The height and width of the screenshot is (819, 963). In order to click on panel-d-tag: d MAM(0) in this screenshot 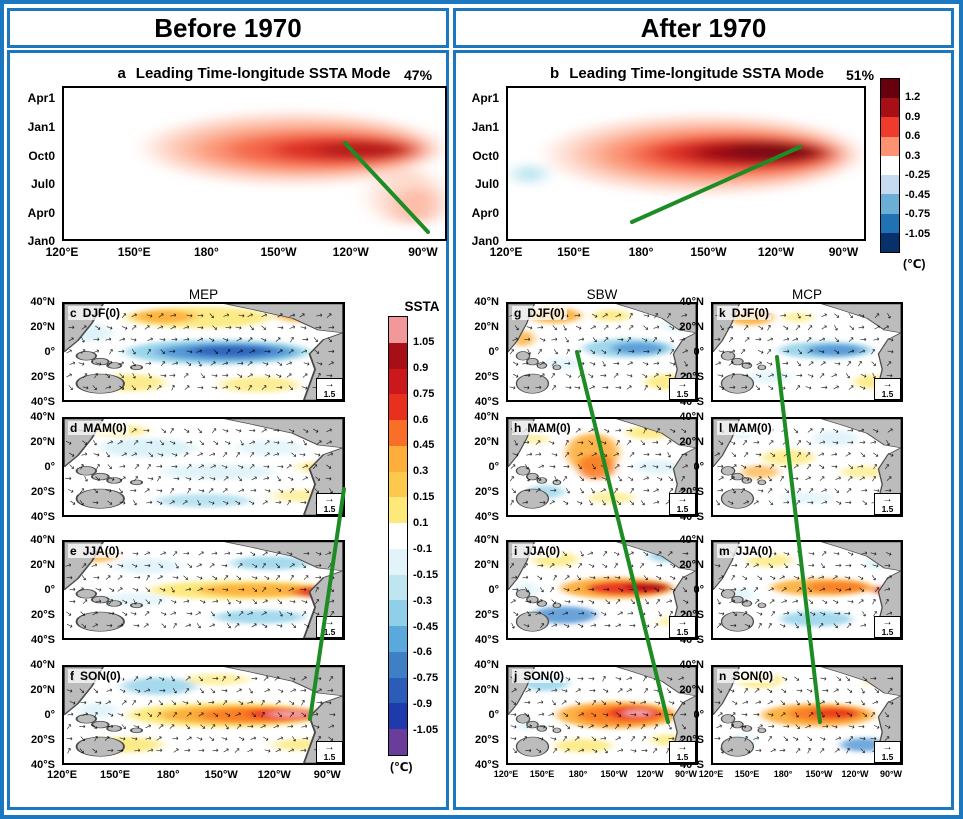, I will do `click(98, 428)`.